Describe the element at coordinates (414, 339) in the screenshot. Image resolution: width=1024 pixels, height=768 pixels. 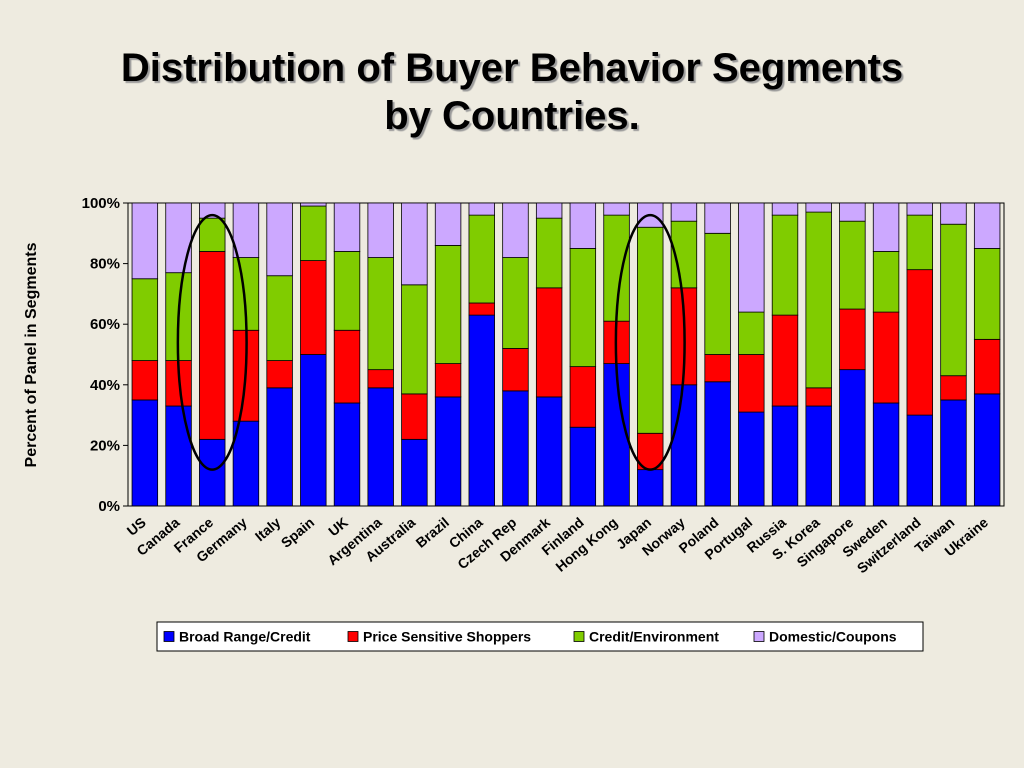
I see `bar-segment-credit-environment-australia` at that location.